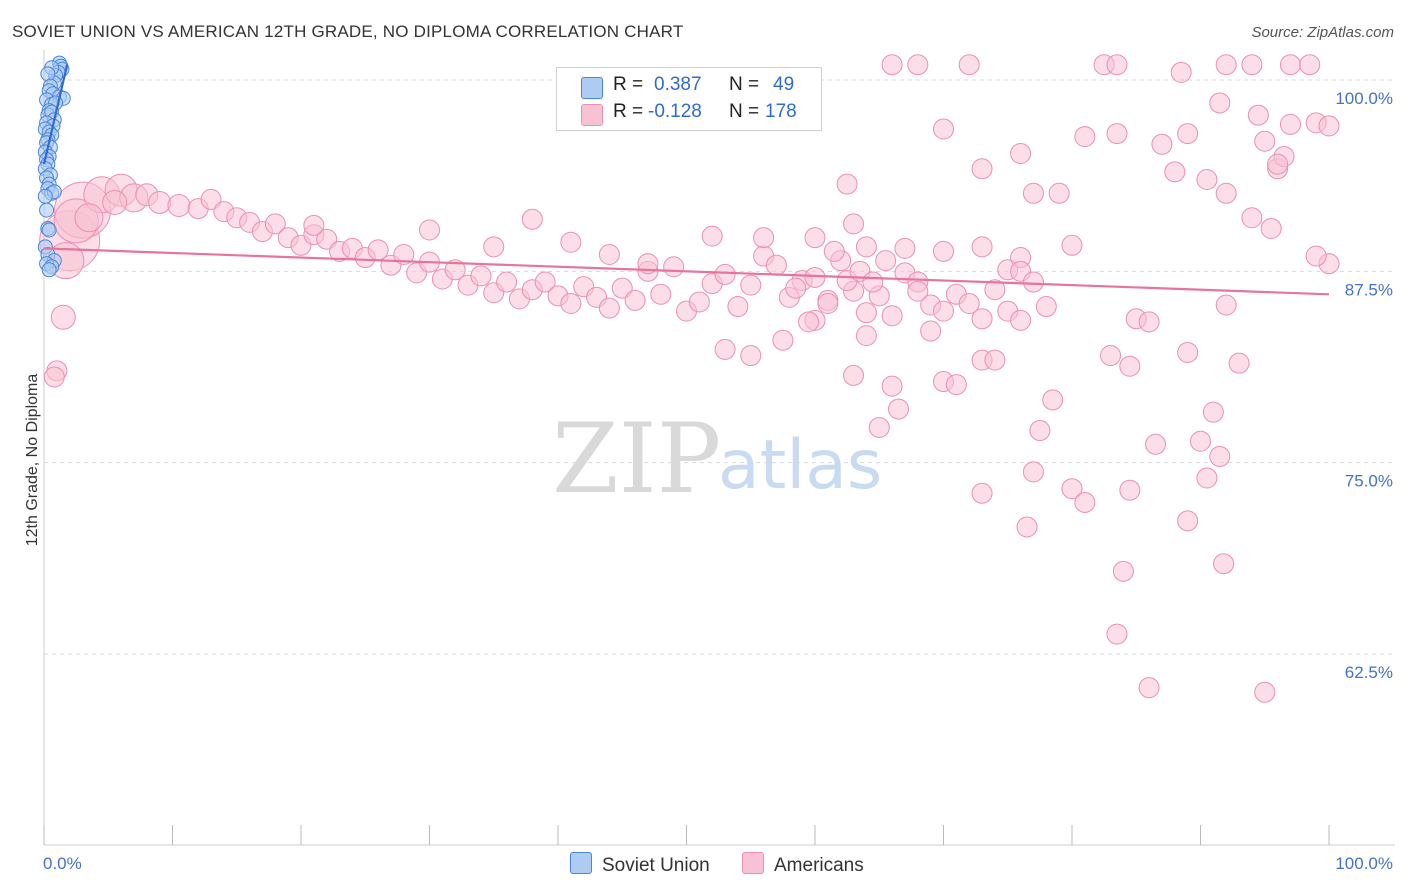 Image resolution: width=1406 pixels, height=892 pixels. What do you see at coordinates (689, 87) in the screenshot?
I see `legend-row-soviet: R = 0.387 N = 49` at bounding box center [689, 87].